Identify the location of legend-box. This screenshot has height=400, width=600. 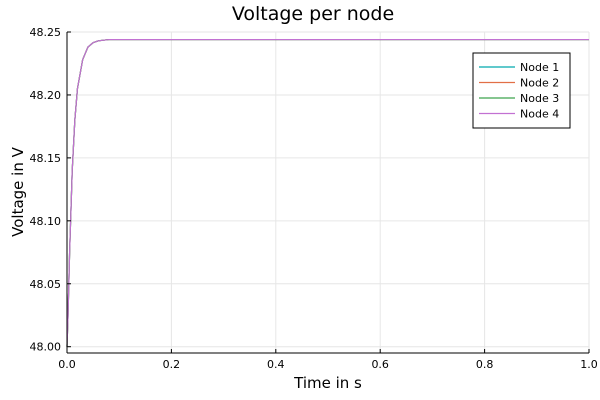
(521, 90).